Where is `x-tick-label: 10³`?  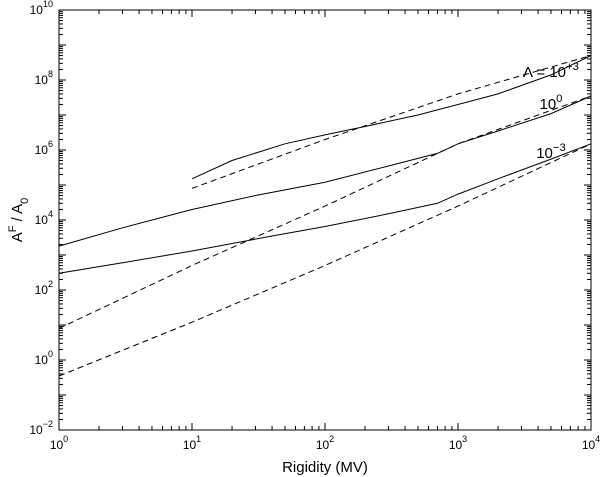 x-tick-label: 10³ is located at coordinates (458, 443).